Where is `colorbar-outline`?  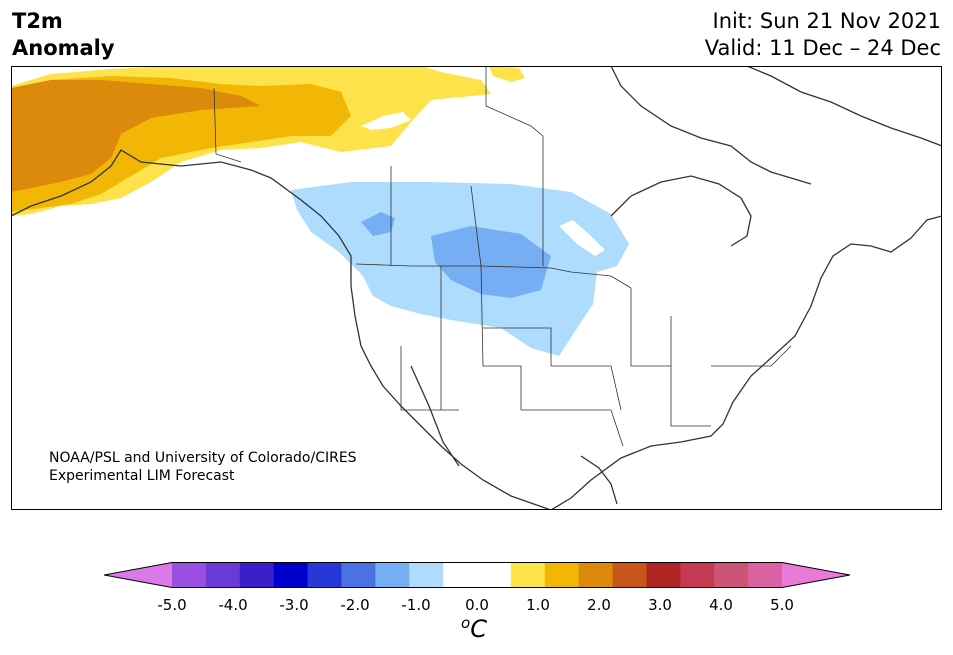
colorbar-outline is located at coordinates (477, 575).